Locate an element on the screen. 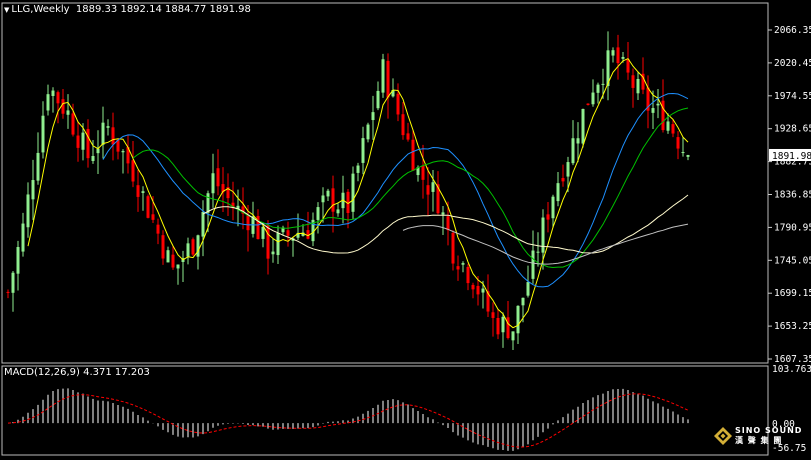  price-tick-label: 1974.55 is located at coordinates (792, 96).